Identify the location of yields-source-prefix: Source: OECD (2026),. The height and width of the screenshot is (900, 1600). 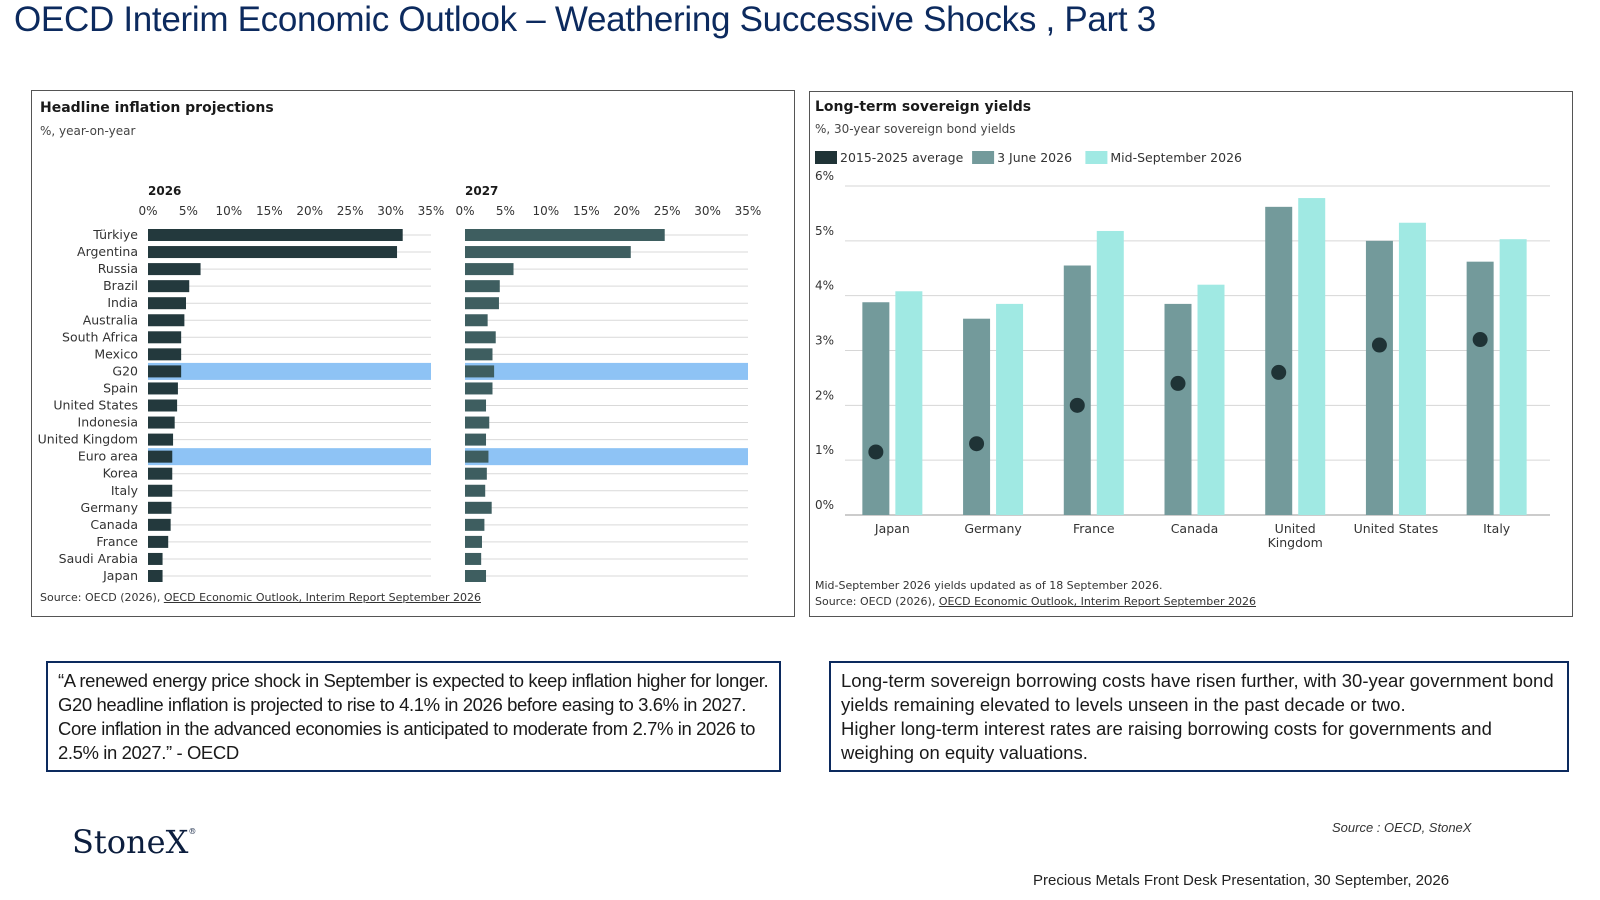
(877, 601).